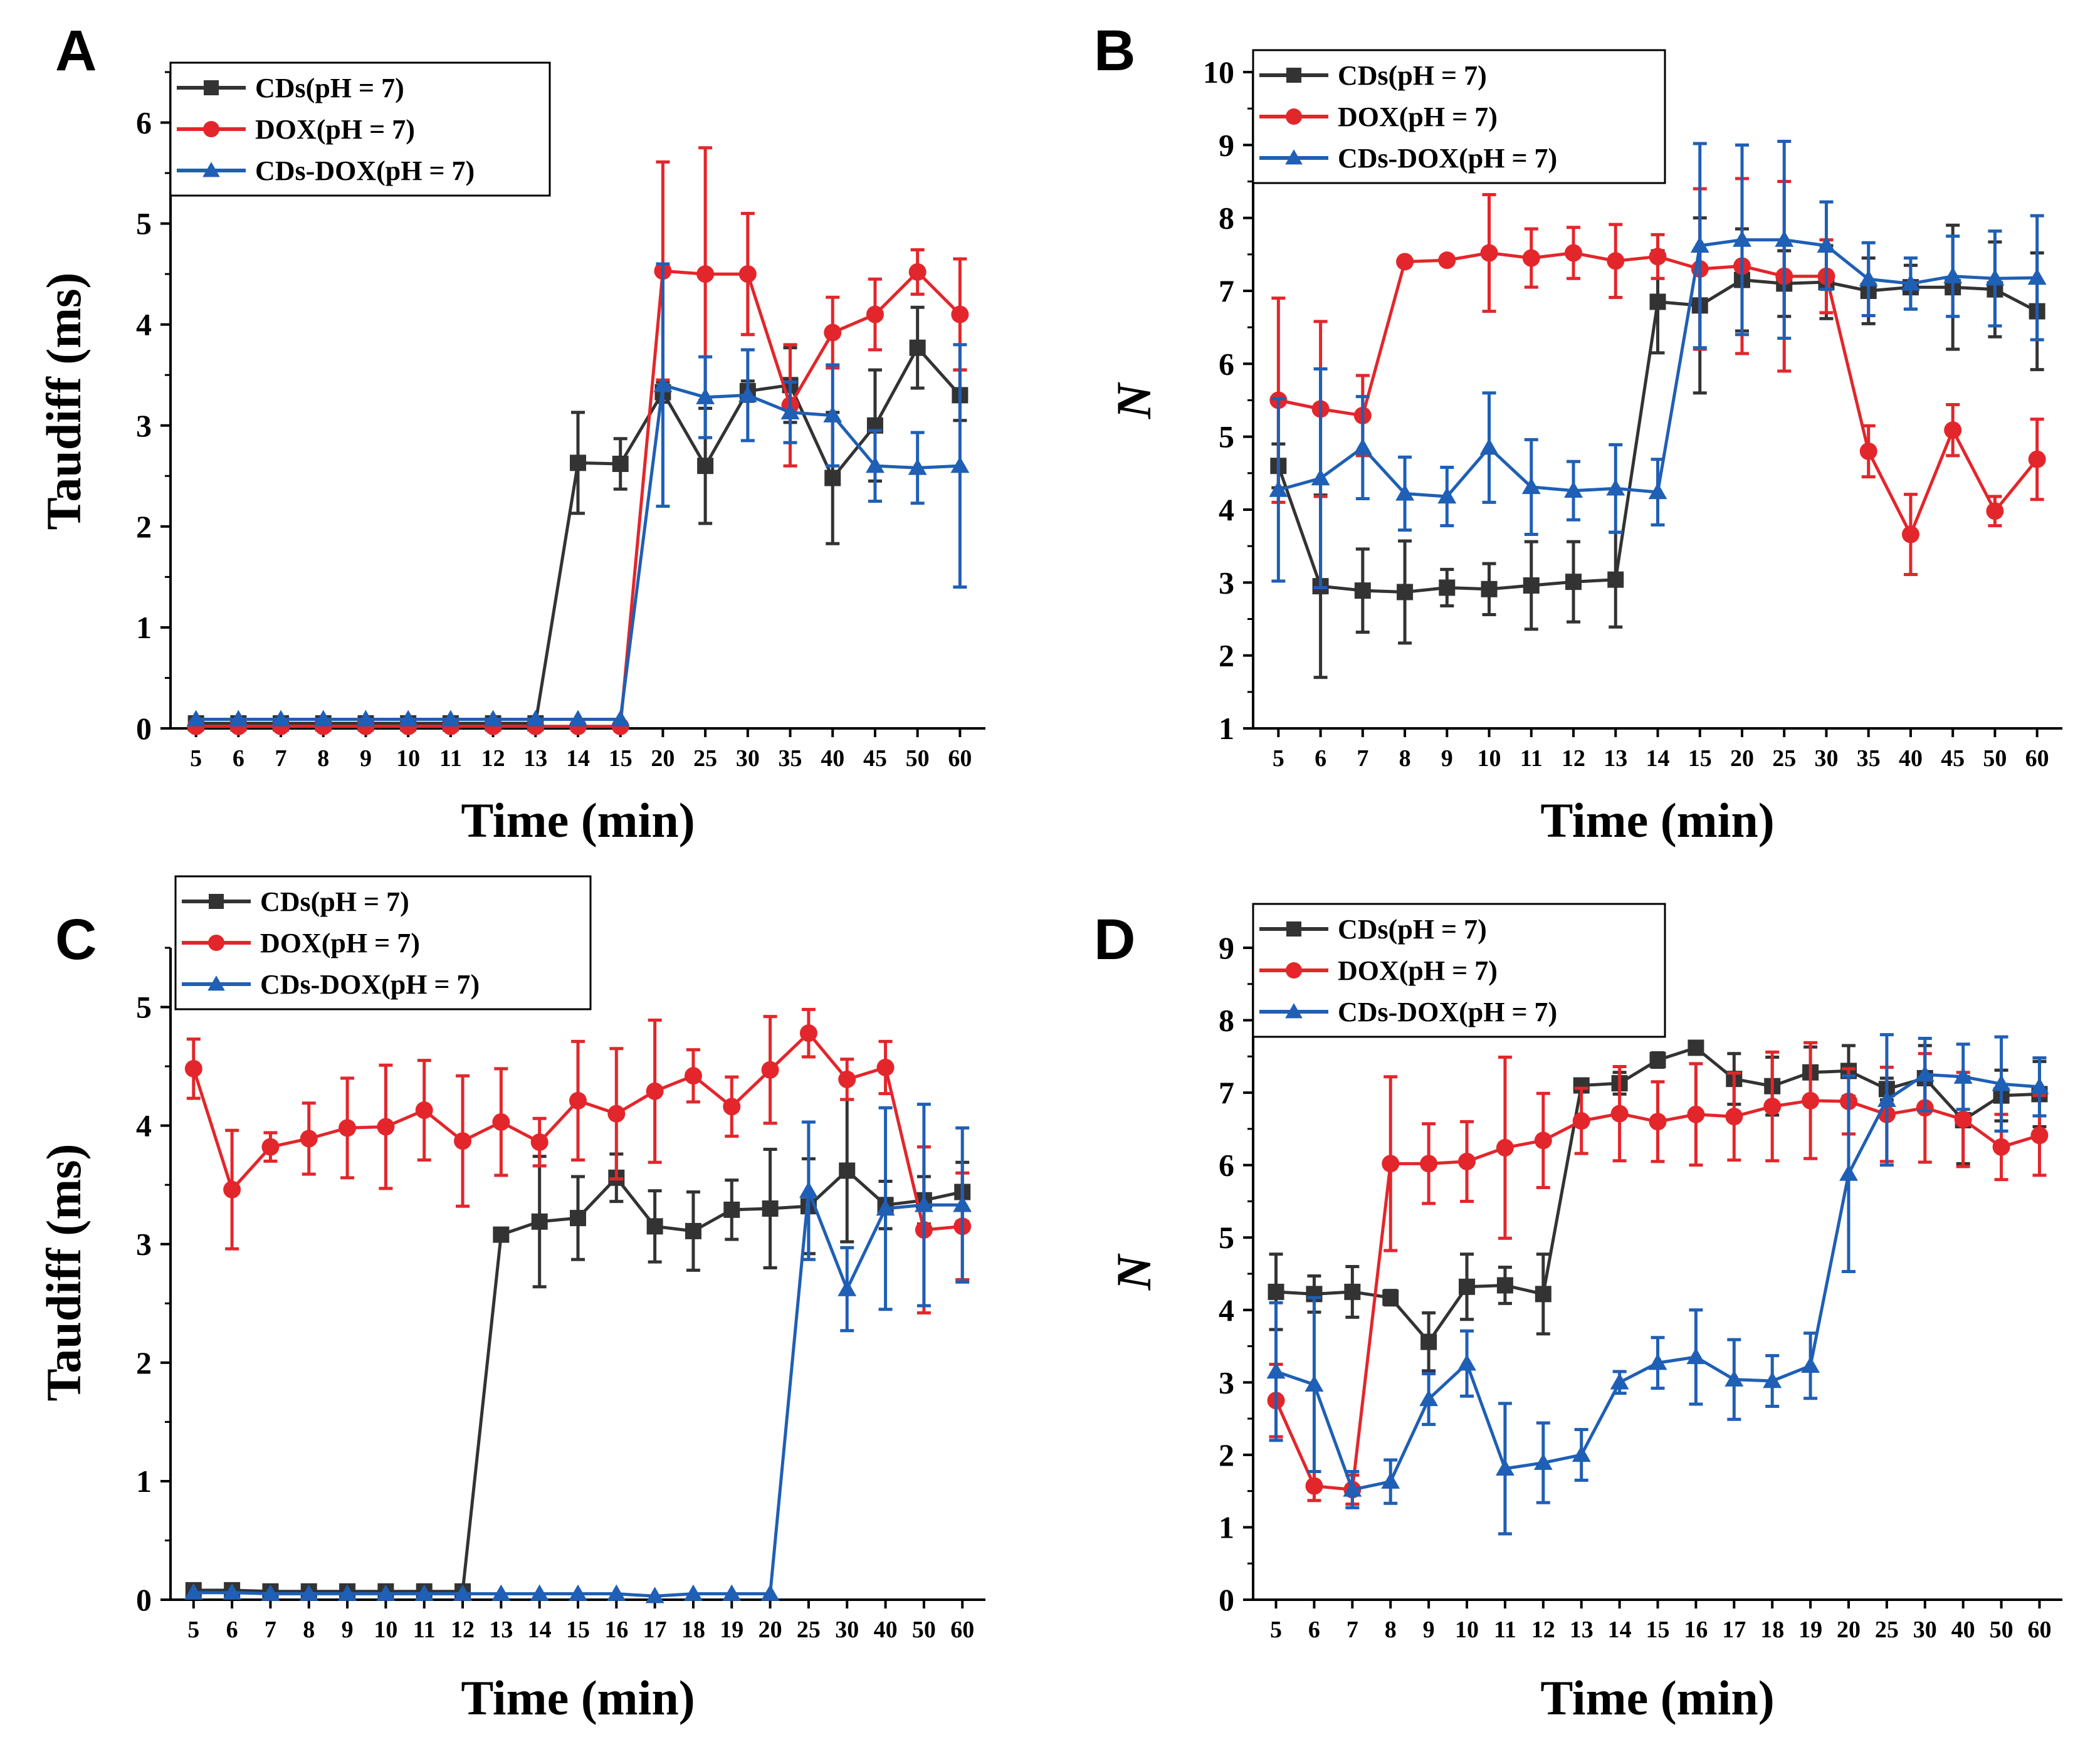 The width and height of the screenshot is (2100, 1737). What do you see at coordinates (2039, 1630) in the screenshot?
I see `x-tick-label: 60` at bounding box center [2039, 1630].